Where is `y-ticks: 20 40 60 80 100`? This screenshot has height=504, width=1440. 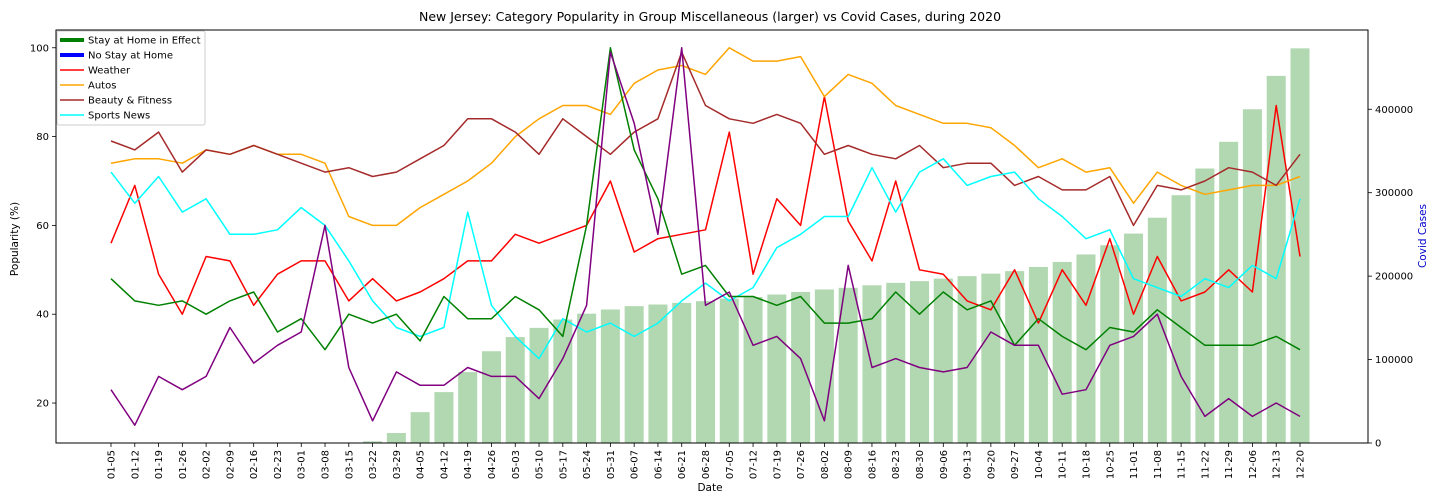 y-ticks: 20 40 60 80 100 is located at coordinates (43, 226).